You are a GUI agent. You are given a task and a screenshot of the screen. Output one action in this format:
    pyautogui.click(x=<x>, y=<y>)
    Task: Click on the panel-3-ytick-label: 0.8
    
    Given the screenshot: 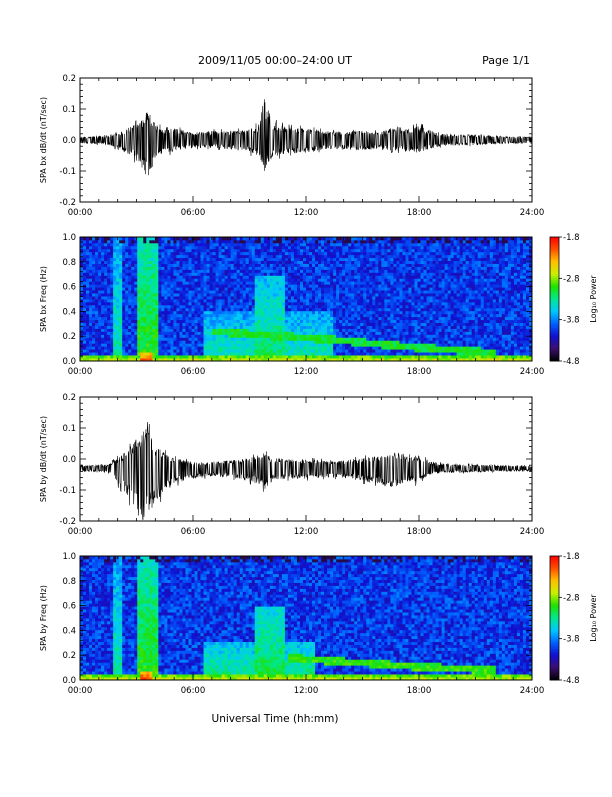 What is the action you would take?
    pyautogui.click(x=69, y=582)
    